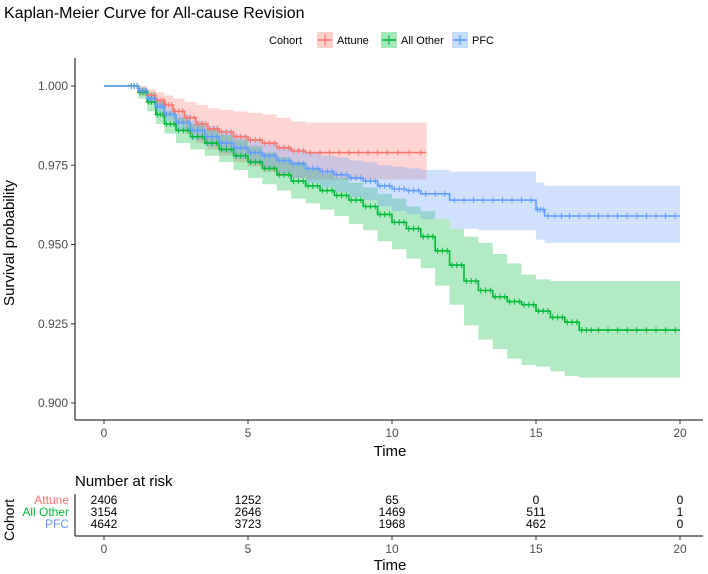 This screenshot has height=574, width=708. I want to click on risk-cell: 1968, so click(392, 524).